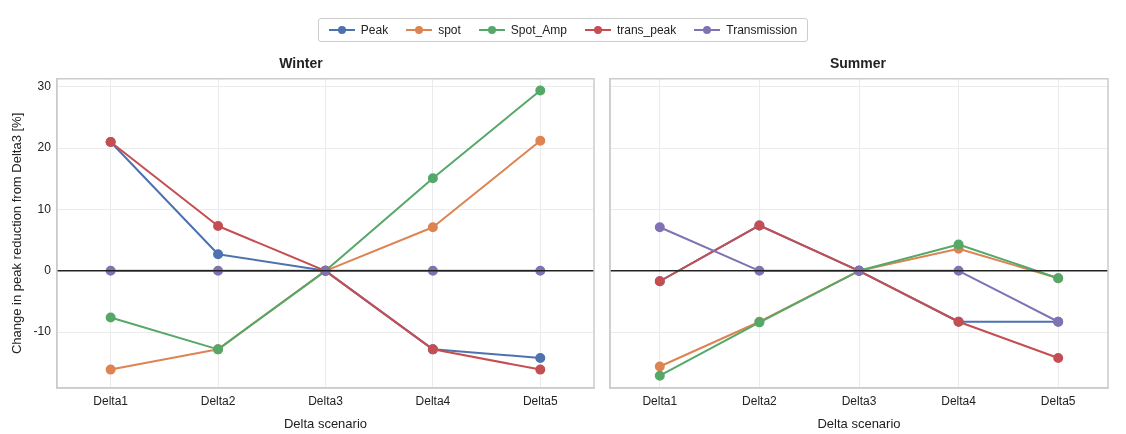 The height and width of the screenshot is (434, 1126). What do you see at coordinates (44, 208) in the screenshot?
I see `y-tick-label: 10` at bounding box center [44, 208].